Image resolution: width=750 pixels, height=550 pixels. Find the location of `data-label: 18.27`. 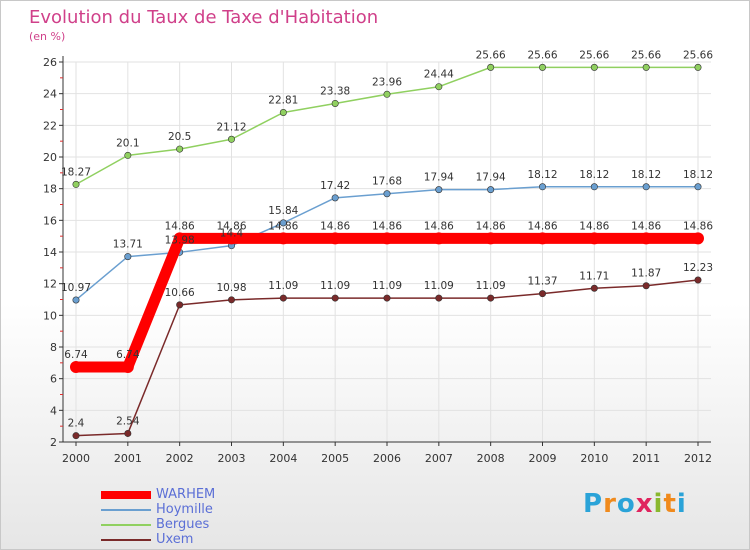

data-label: 18.27 is located at coordinates (76, 172).